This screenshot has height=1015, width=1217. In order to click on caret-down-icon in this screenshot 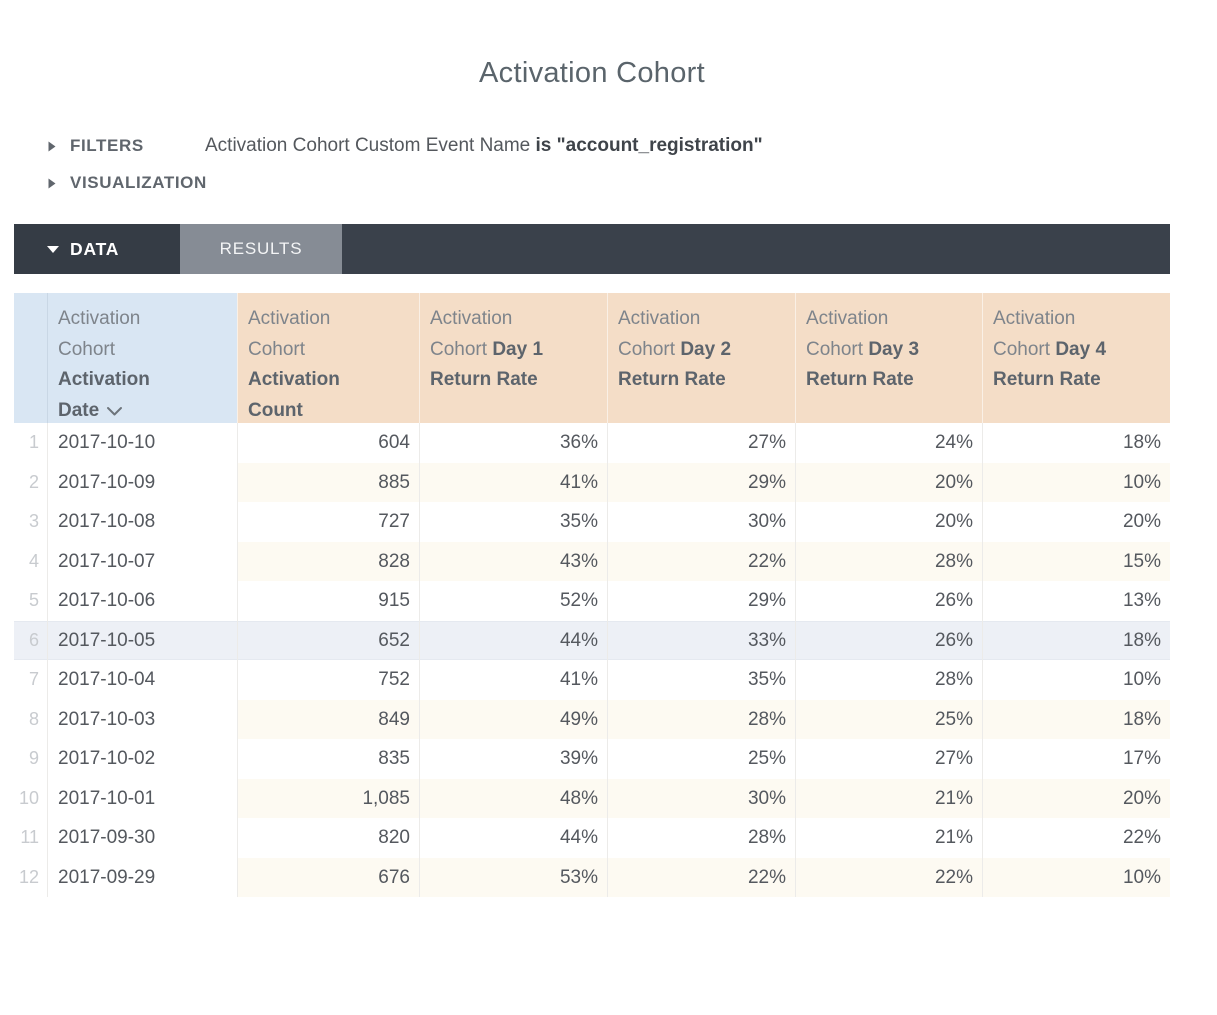, I will do `click(53, 249)`.